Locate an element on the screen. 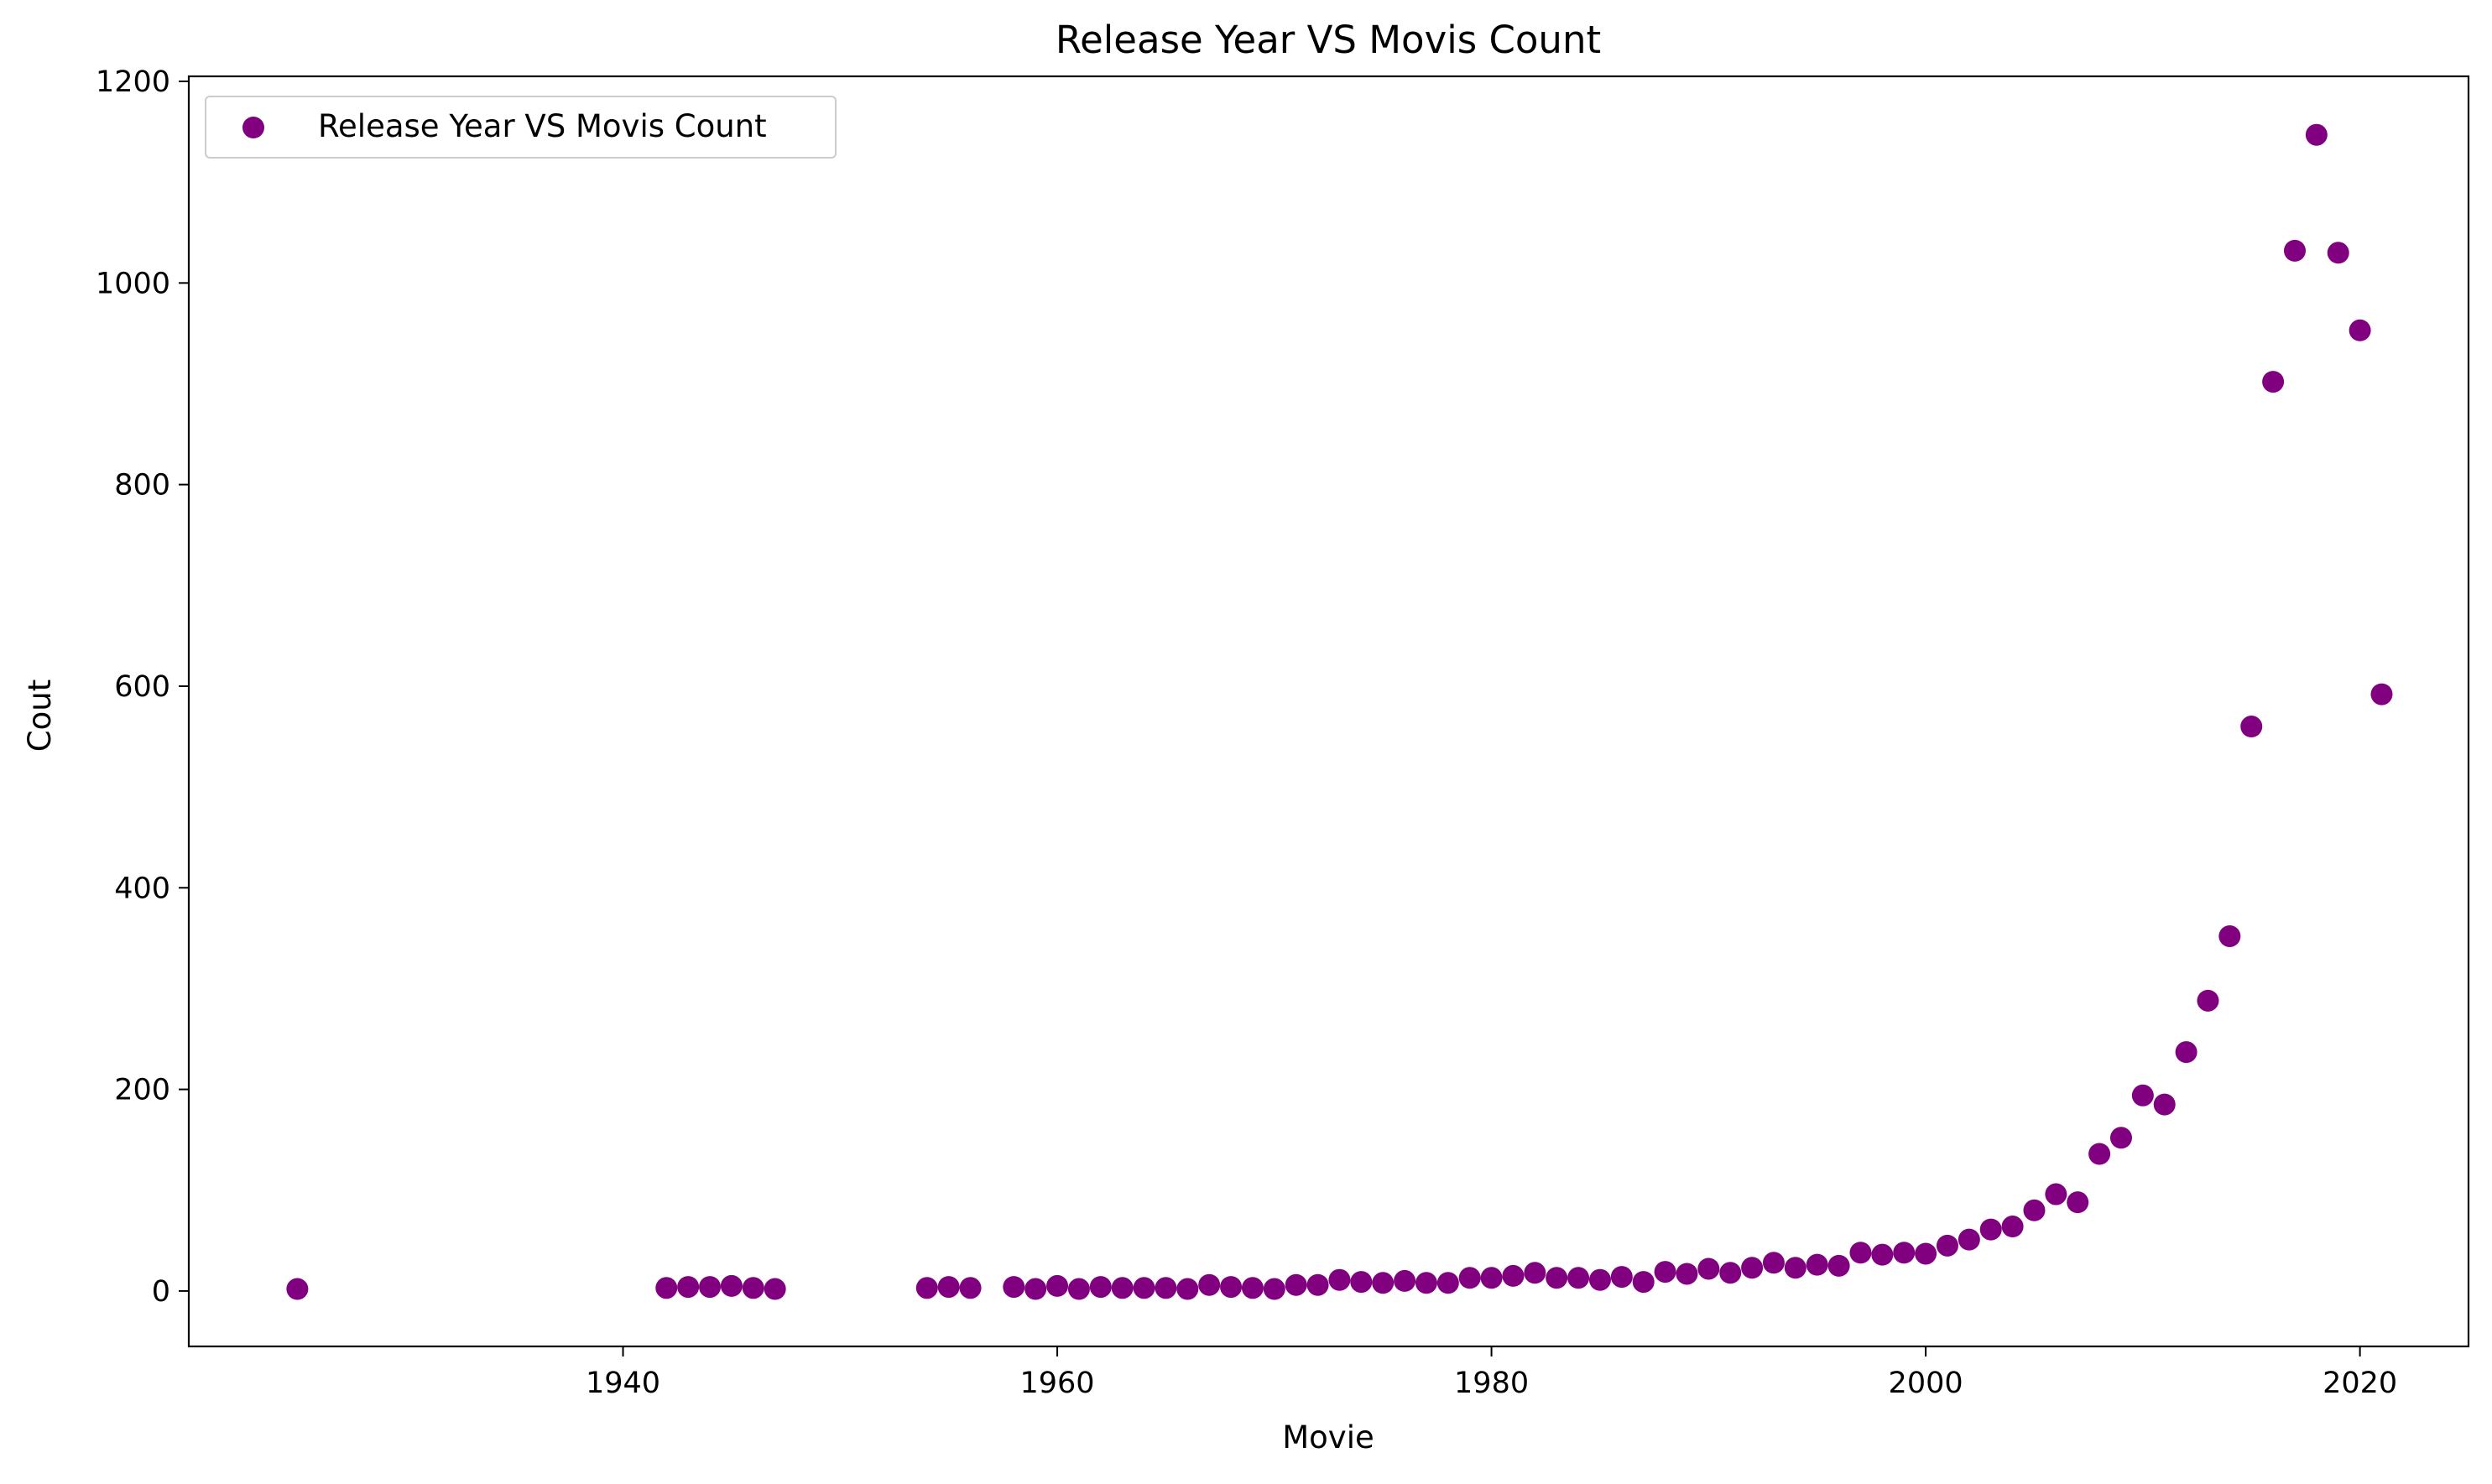  x-axis-label: Movie is located at coordinates (1328, 1437).